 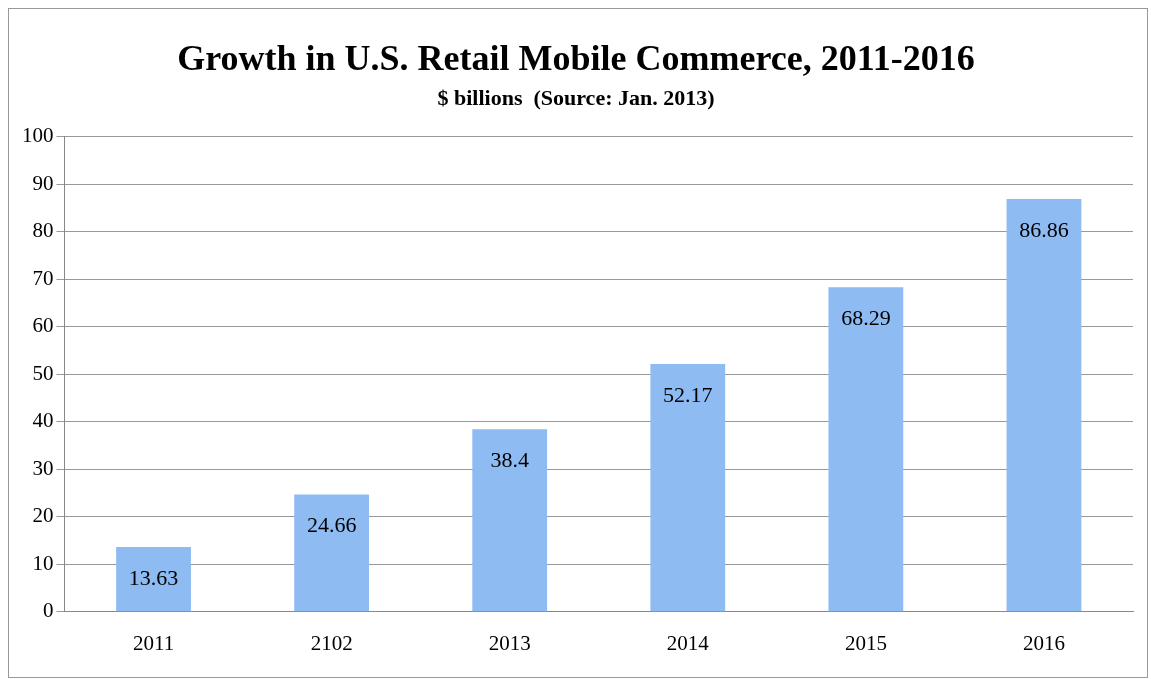 What do you see at coordinates (43, 372) in the screenshot?
I see `y-tick-label: 50` at bounding box center [43, 372].